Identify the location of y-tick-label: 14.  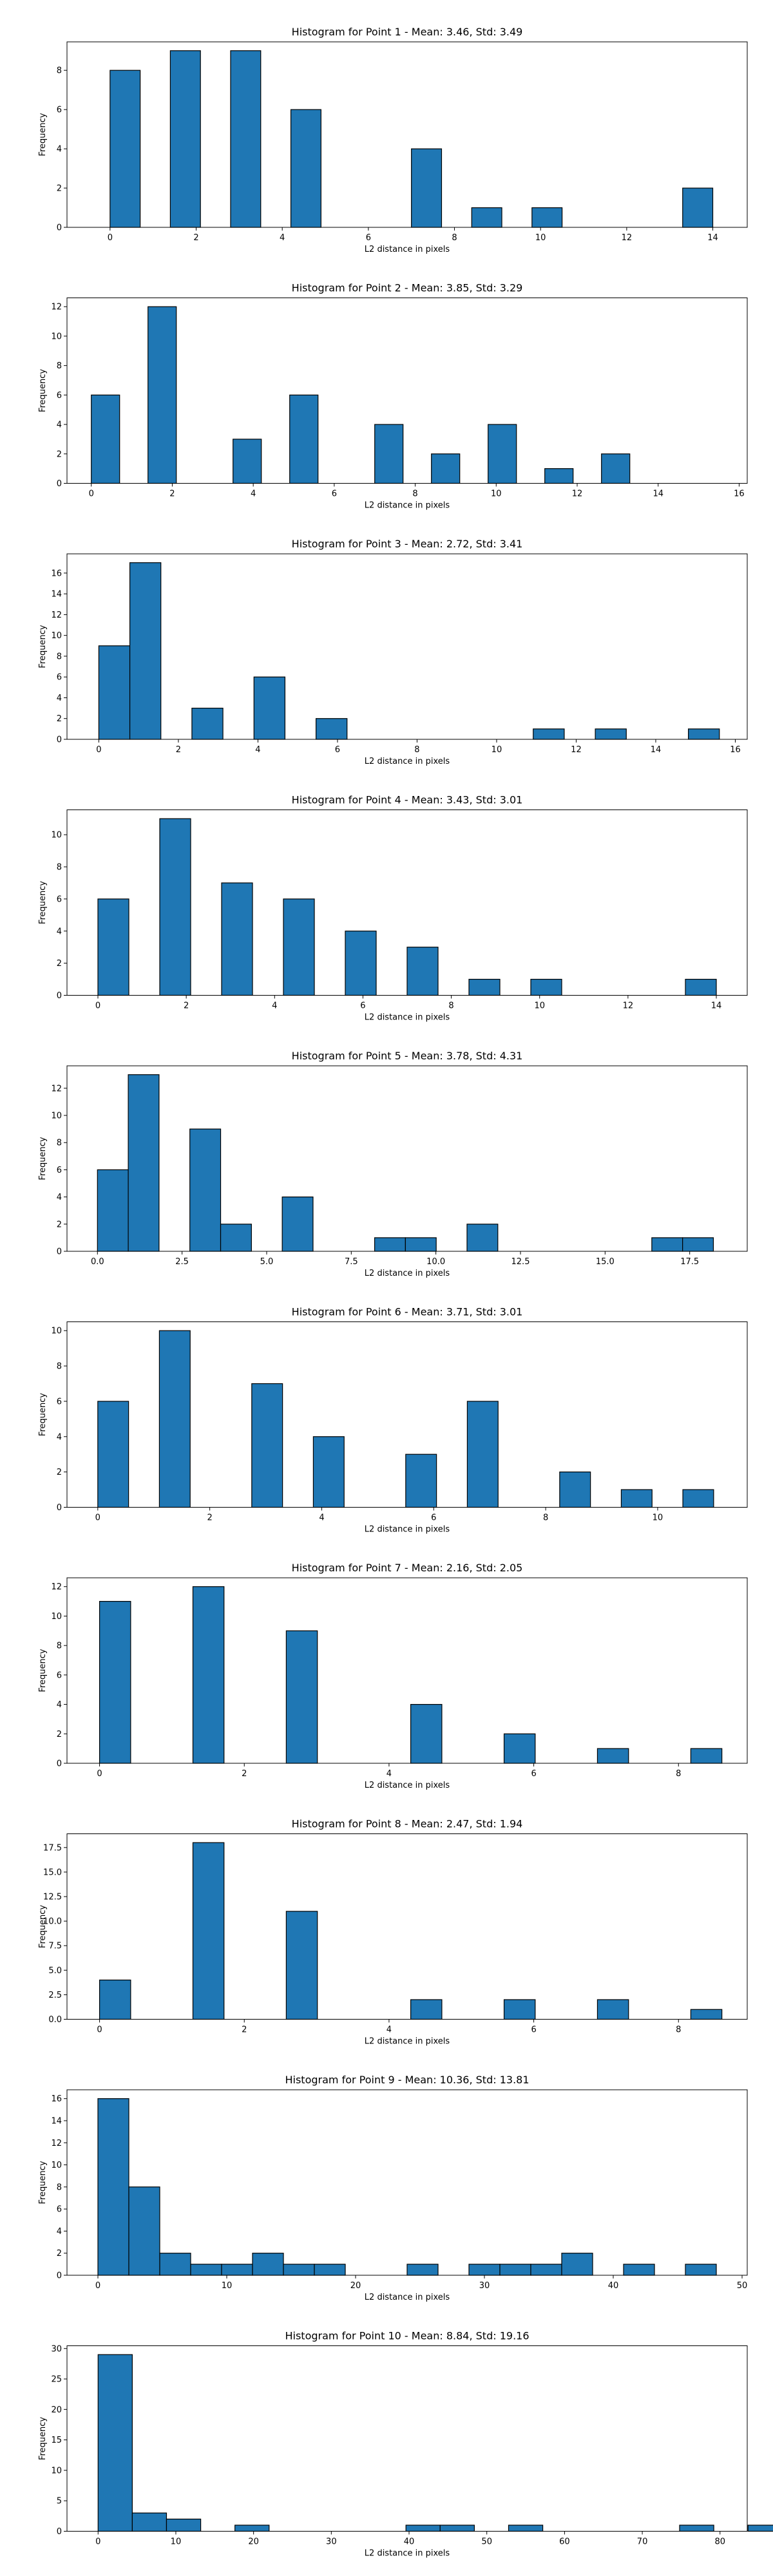
(56, 595).